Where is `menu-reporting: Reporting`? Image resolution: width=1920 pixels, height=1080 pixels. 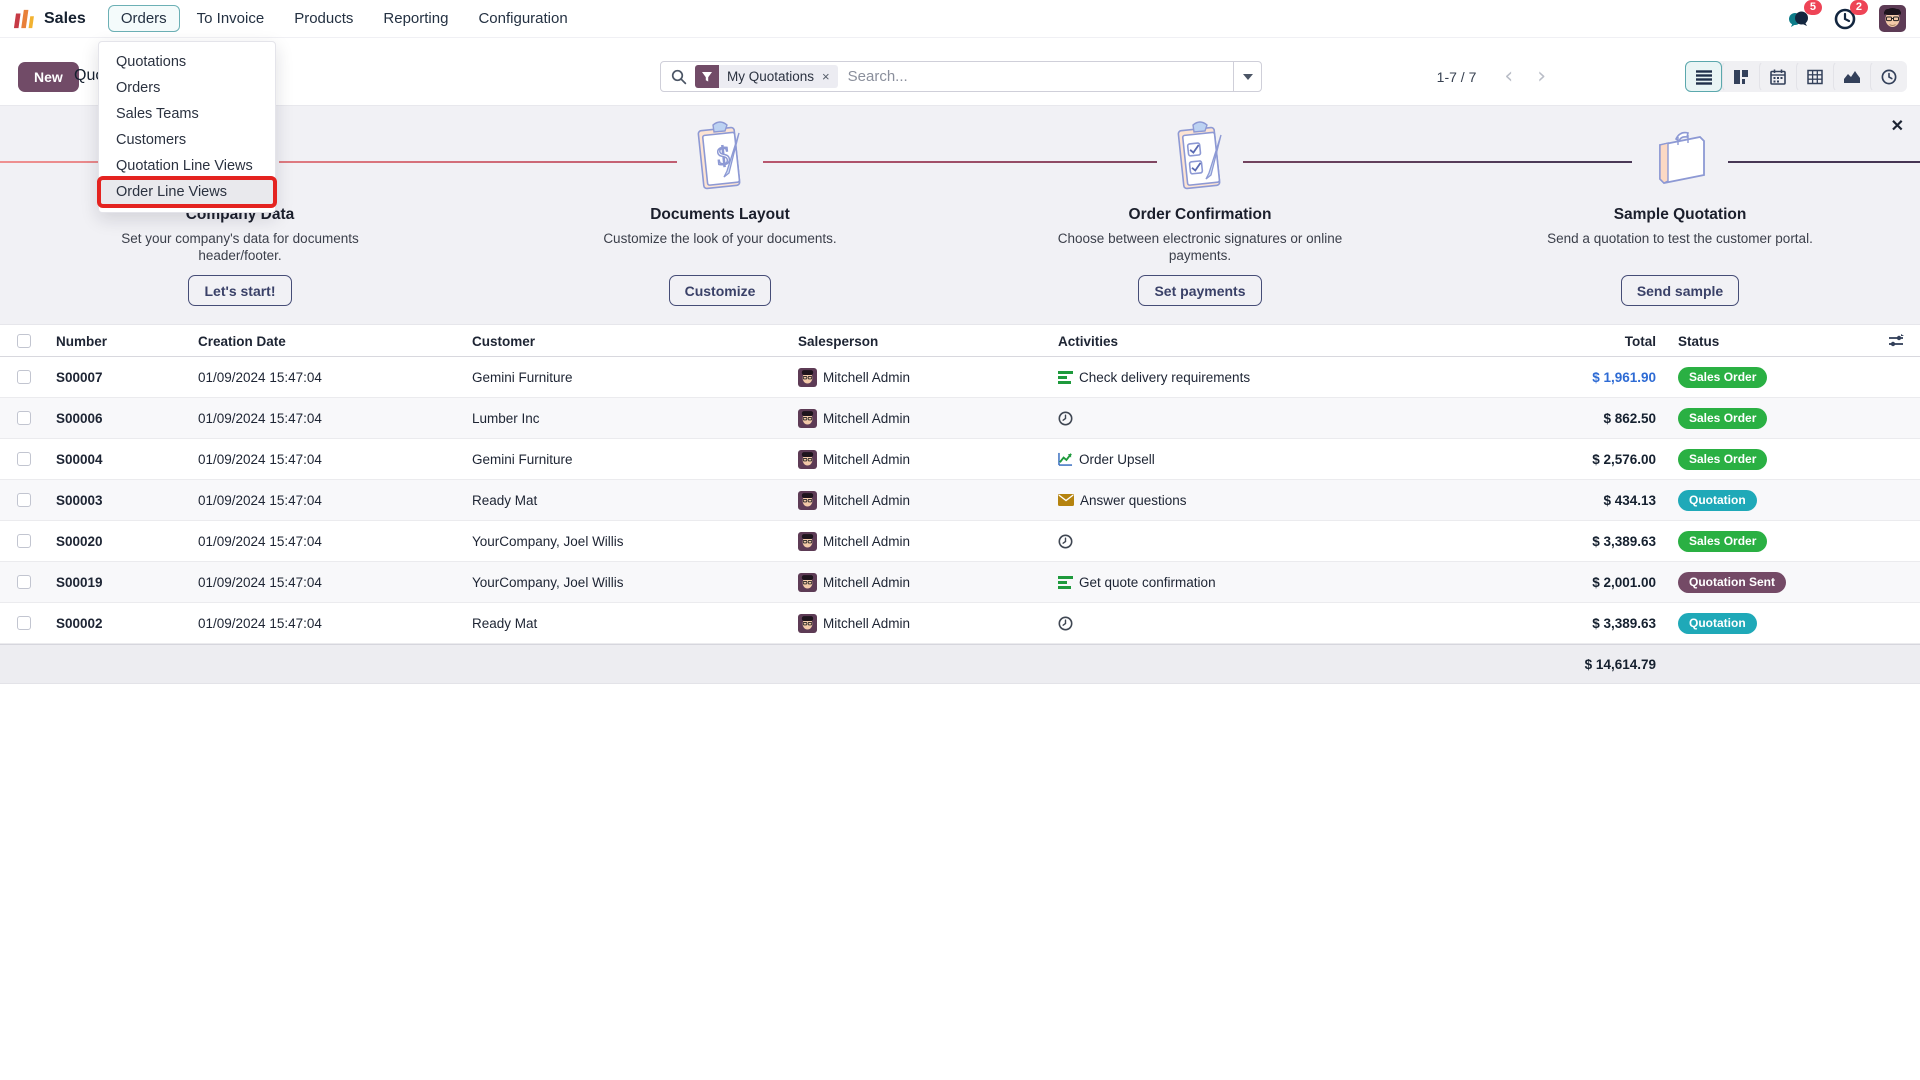
menu-reporting: Reporting is located at coordinates (416, 18).